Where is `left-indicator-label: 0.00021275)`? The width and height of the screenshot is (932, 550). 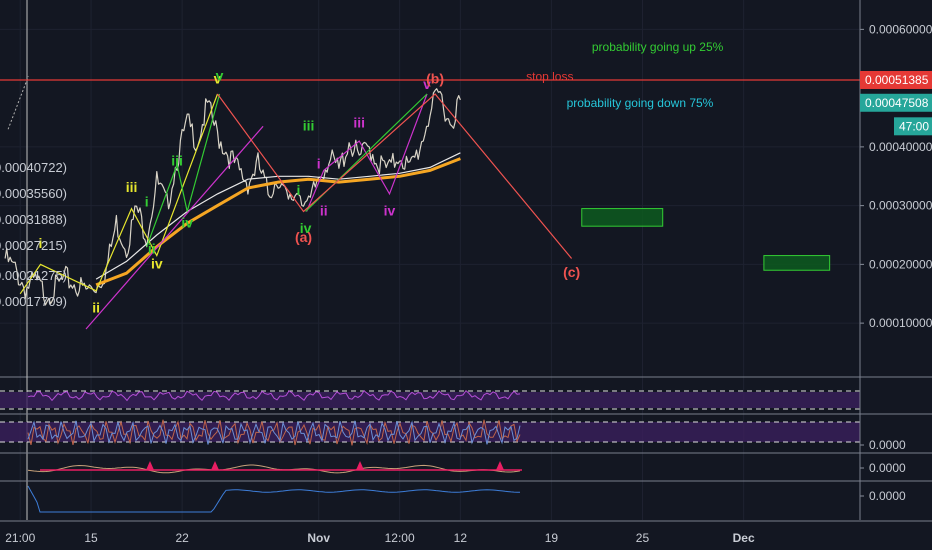
left-indicator-label: 0.00021275) is located at coordinates (33, 275).